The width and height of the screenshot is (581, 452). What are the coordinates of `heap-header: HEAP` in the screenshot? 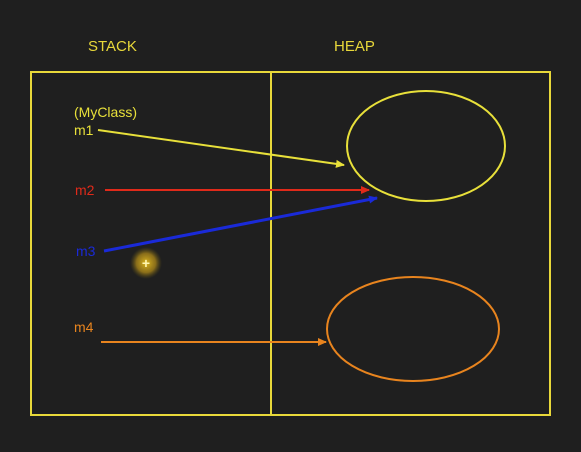 It's located at (354, 46).